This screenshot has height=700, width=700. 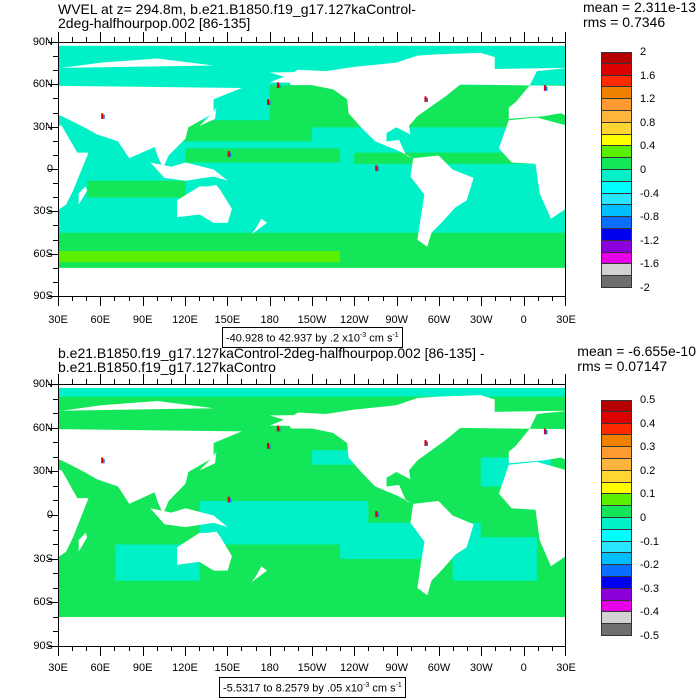 What do you see at coordinates (43, 558) in the screenshot?
I see `lat-label: 30S` at bounding box center [43, 558].